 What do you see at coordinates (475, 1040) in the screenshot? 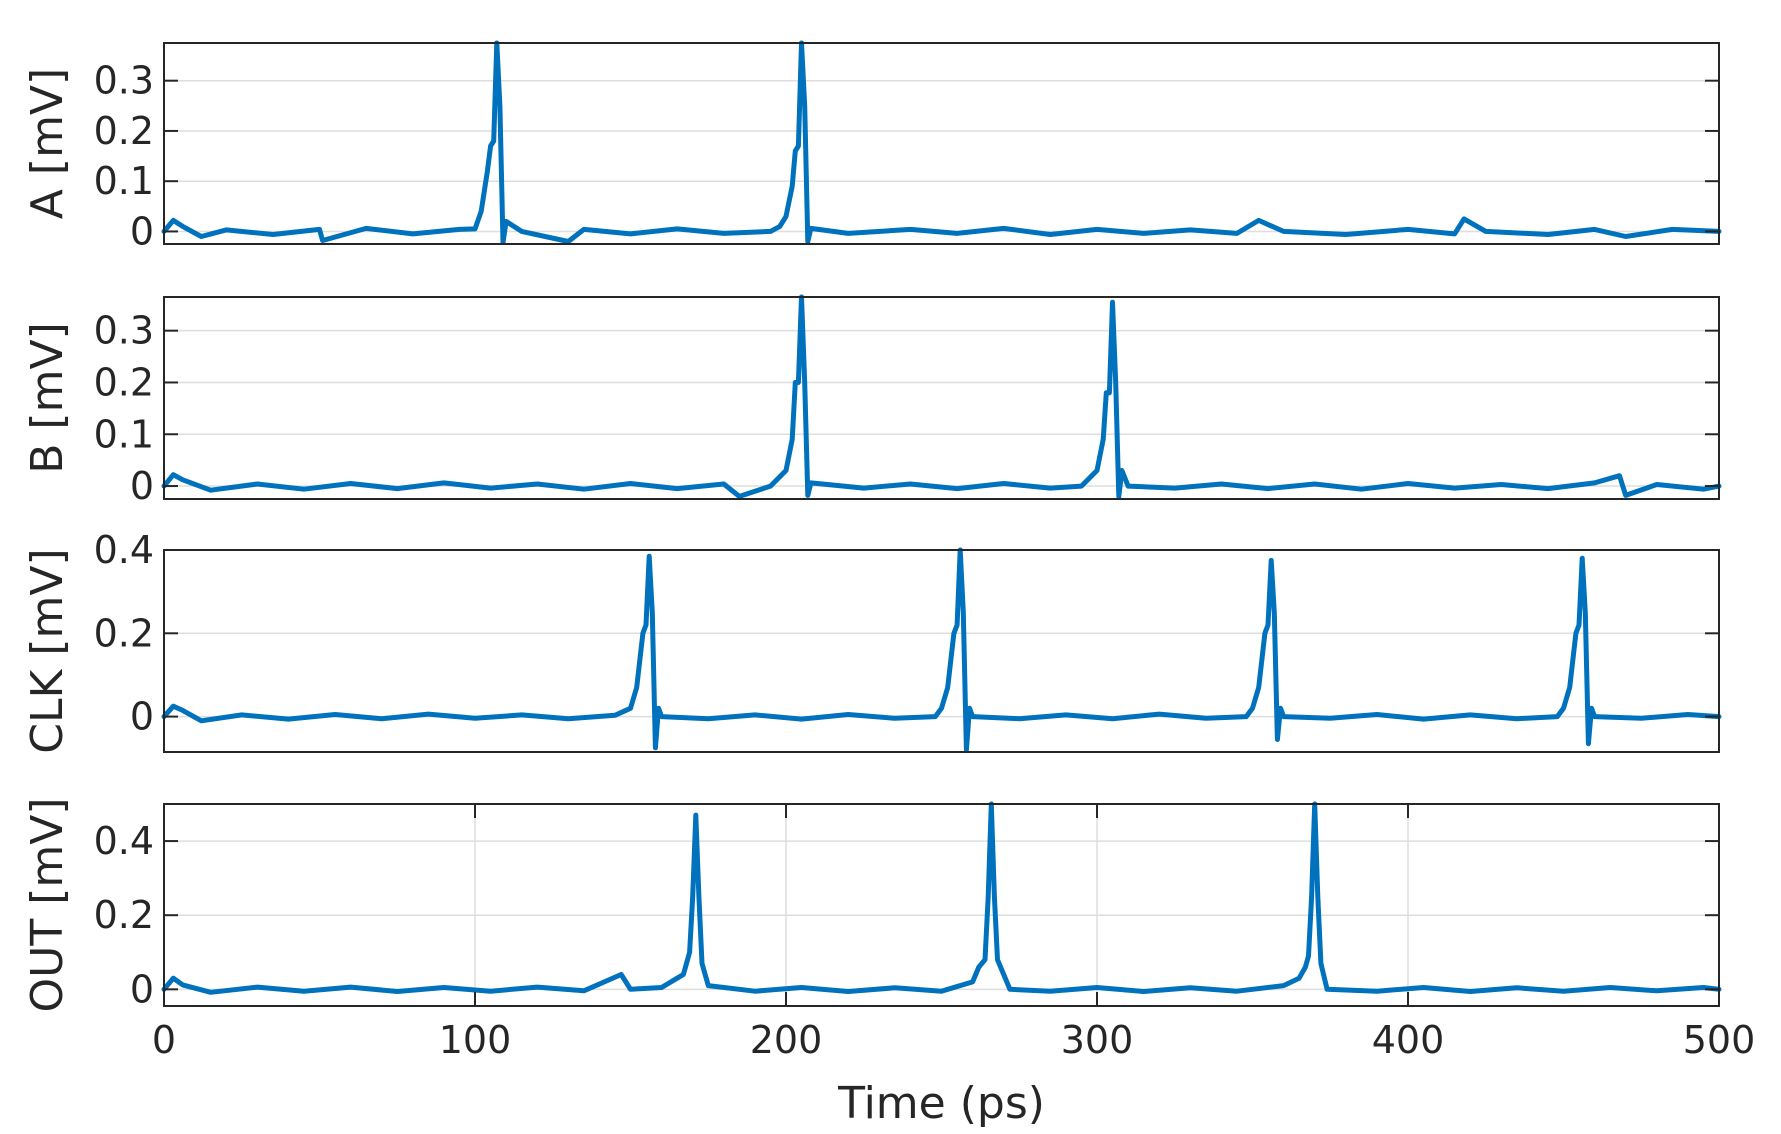
I see `x-tick-label: 100` at bounding box center [475, 1040].